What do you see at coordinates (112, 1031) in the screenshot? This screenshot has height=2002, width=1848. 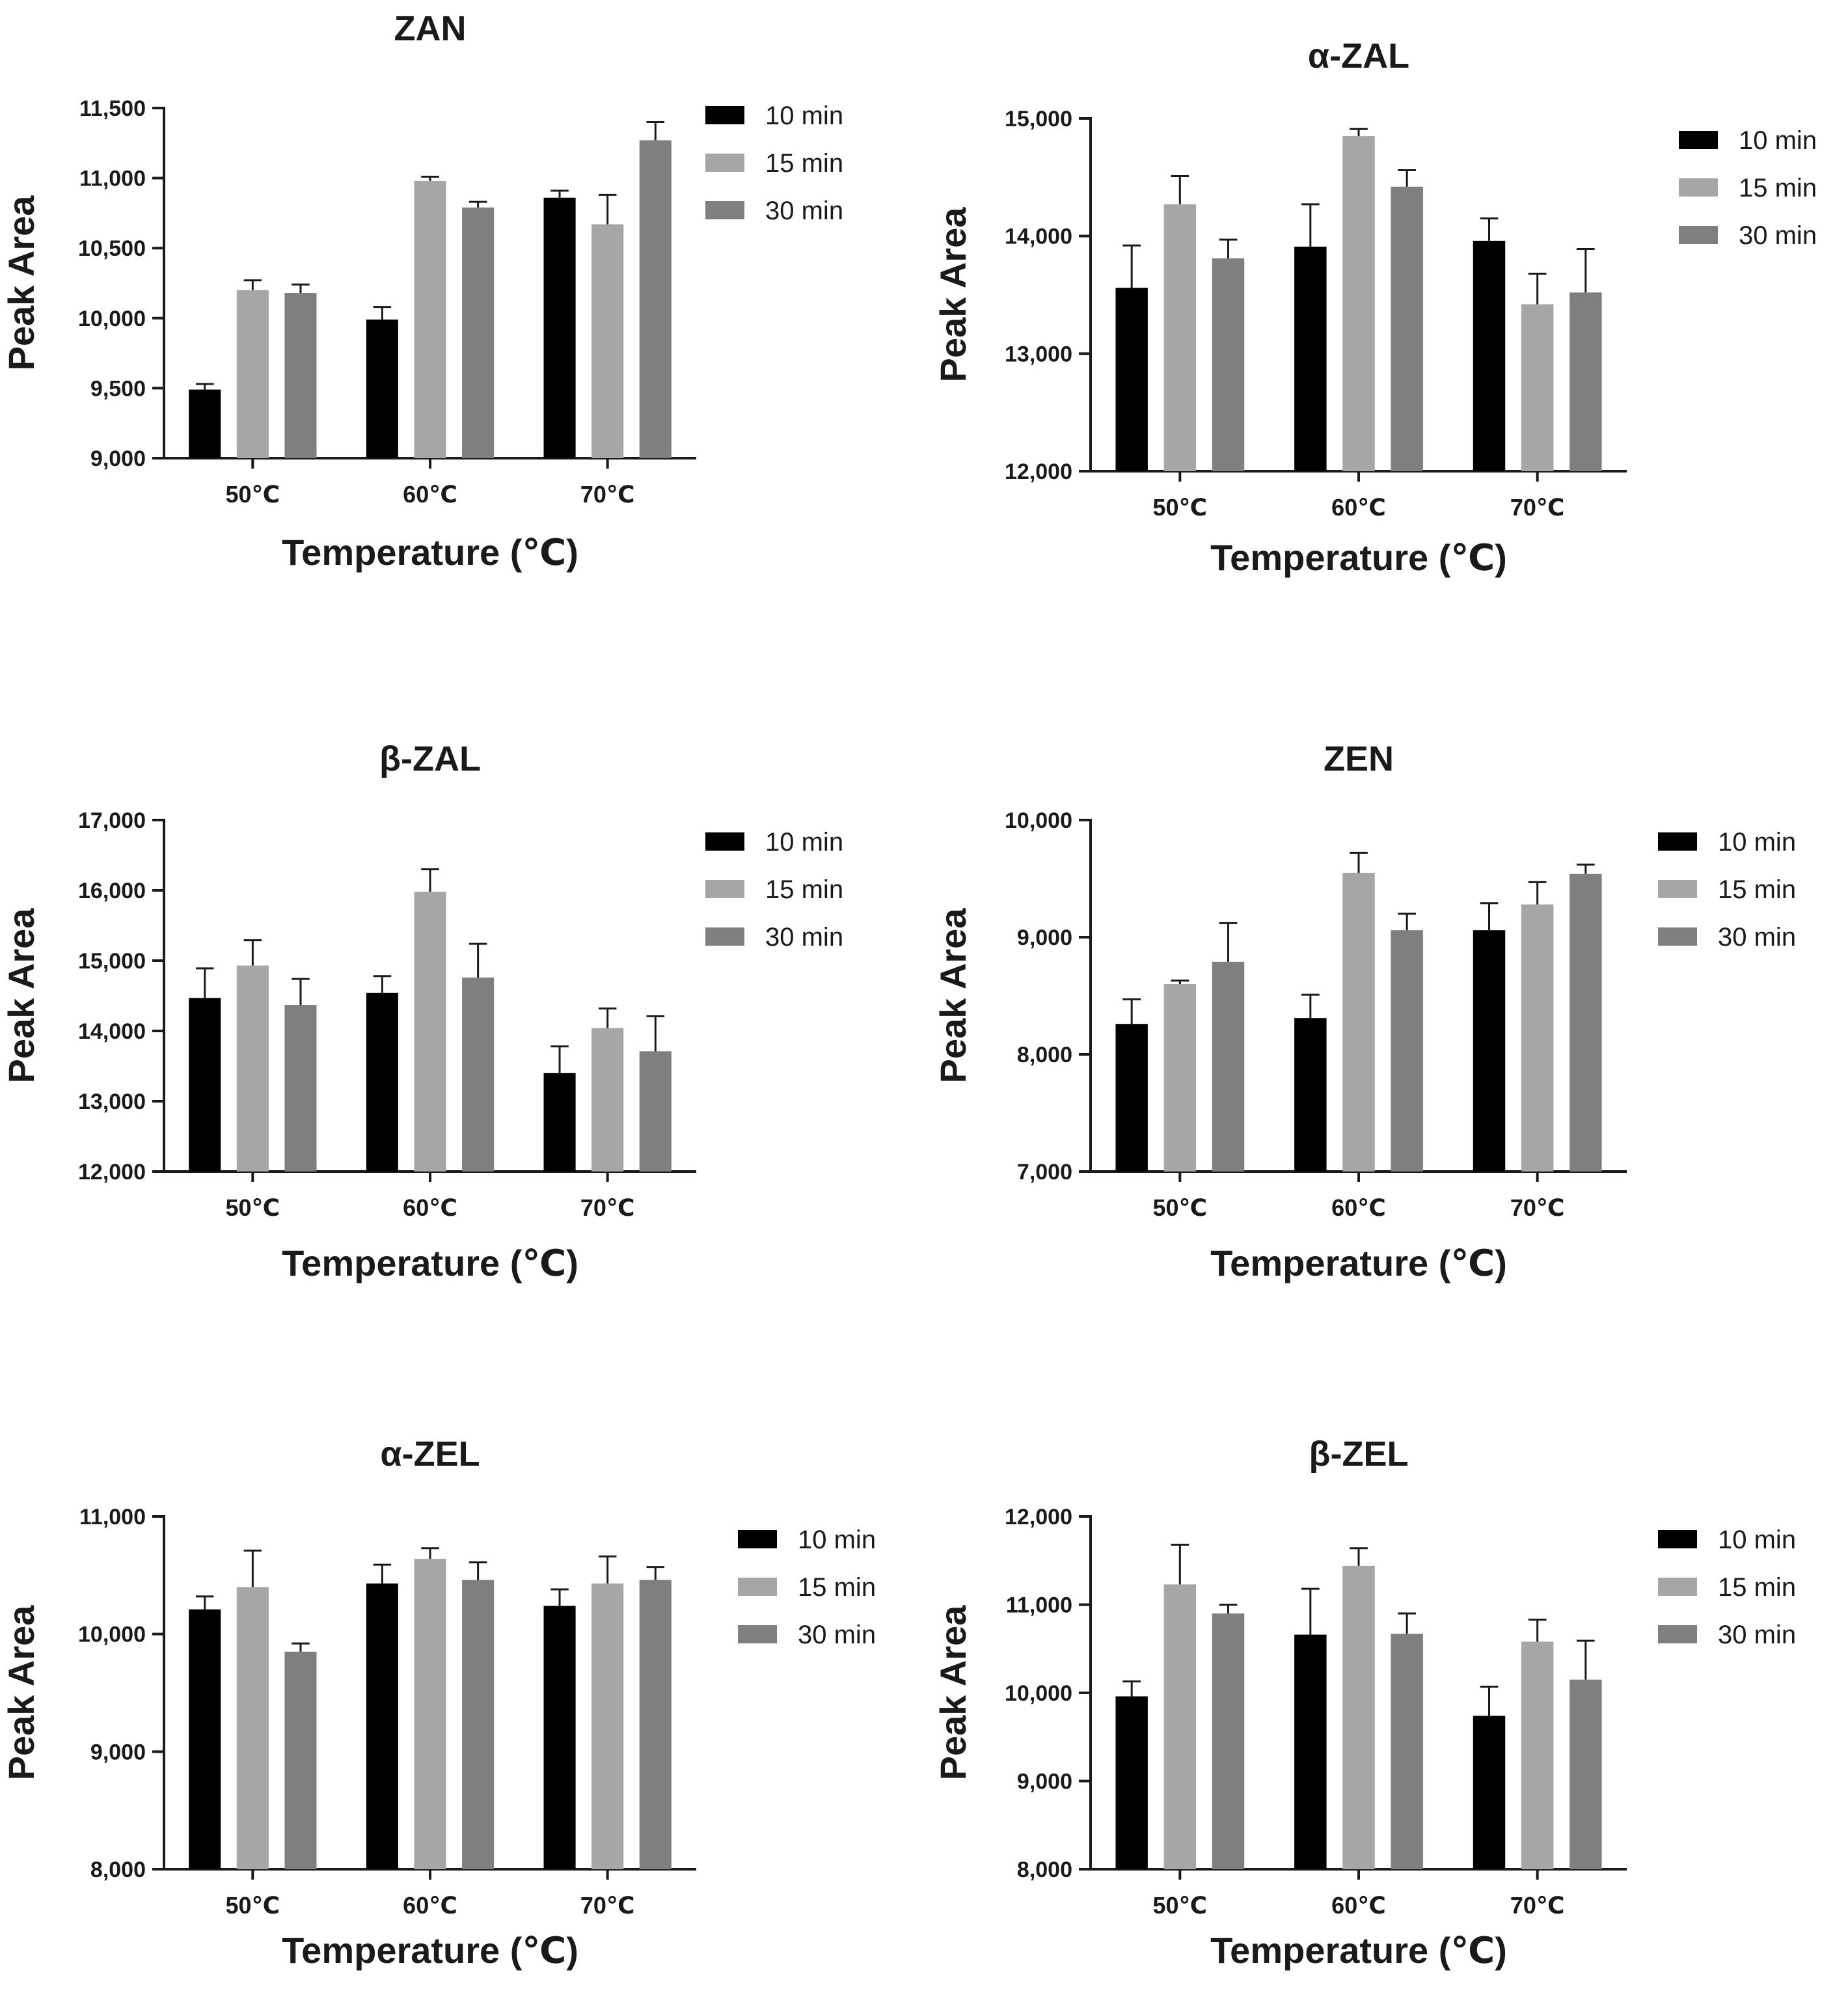 I see `y-tick-label: 14,000` at bounding box center [112, 1031].